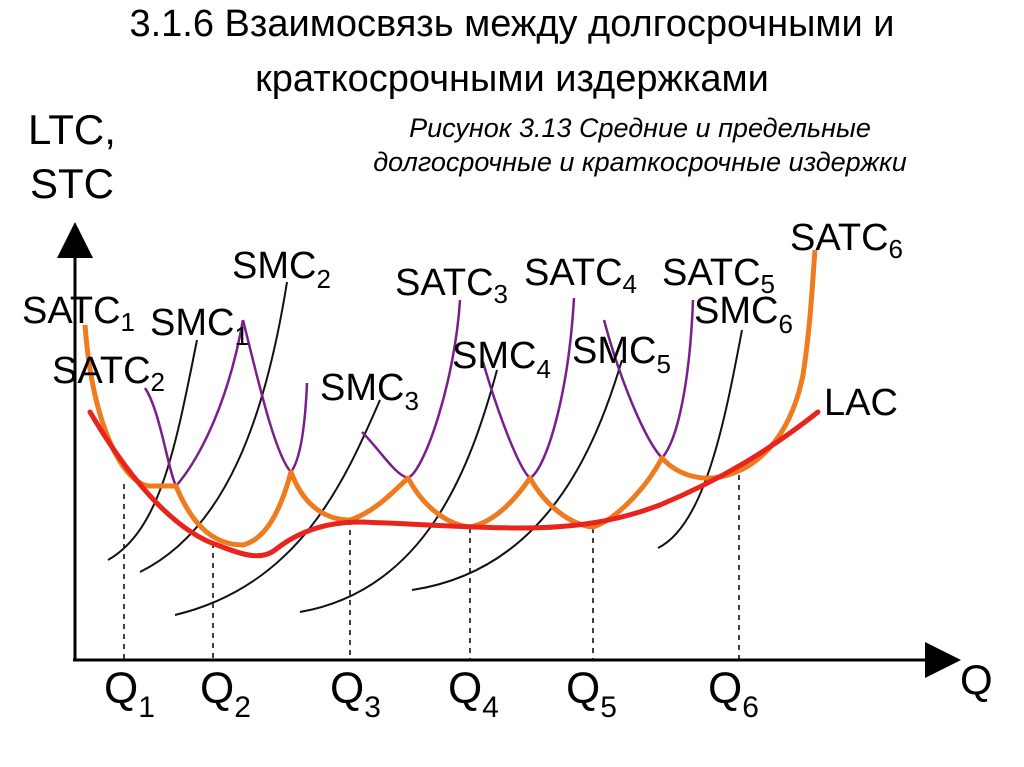 This screenshot has width=1024, height=767. Describe the element at coordinates (431, 694) in the screenshot. I see `quantity-labels: Q1 Q2 Q3 Q4 Q5 Q6` at that location.